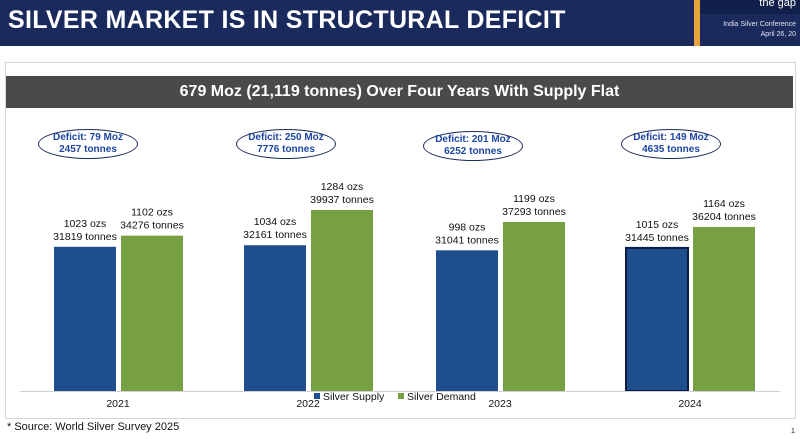 This screenshot has height=439, width=800. What do you see at coordinates (467, 240) in the screenshot?
I see `bar-tonnes-label: 31041 tonnes` at bounding box center [467, 240].